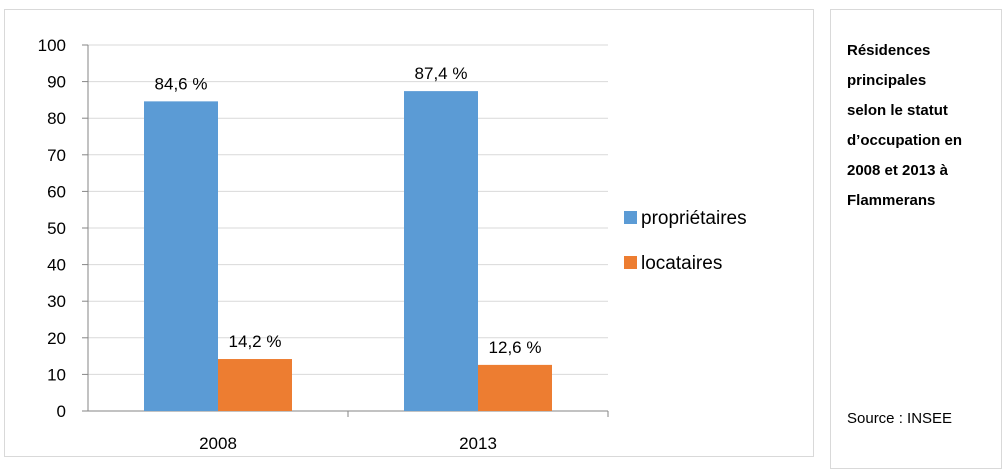 Image resolution: width=1004 pixels, height=469 pixels. What do you see at coordinates (515, 347) in the screenshot?
I see `data-label: 12,6 %` at bounding box center [515, 347].